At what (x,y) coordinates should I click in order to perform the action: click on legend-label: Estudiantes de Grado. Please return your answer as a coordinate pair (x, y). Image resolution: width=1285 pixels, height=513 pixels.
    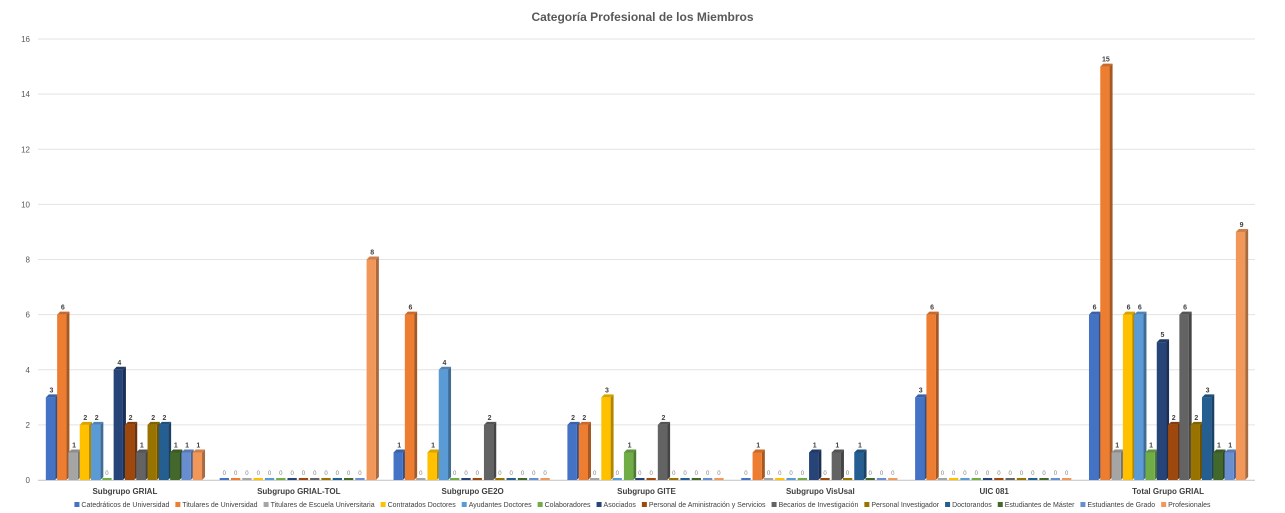
    Looking at the image, I should click on (1121, 505).